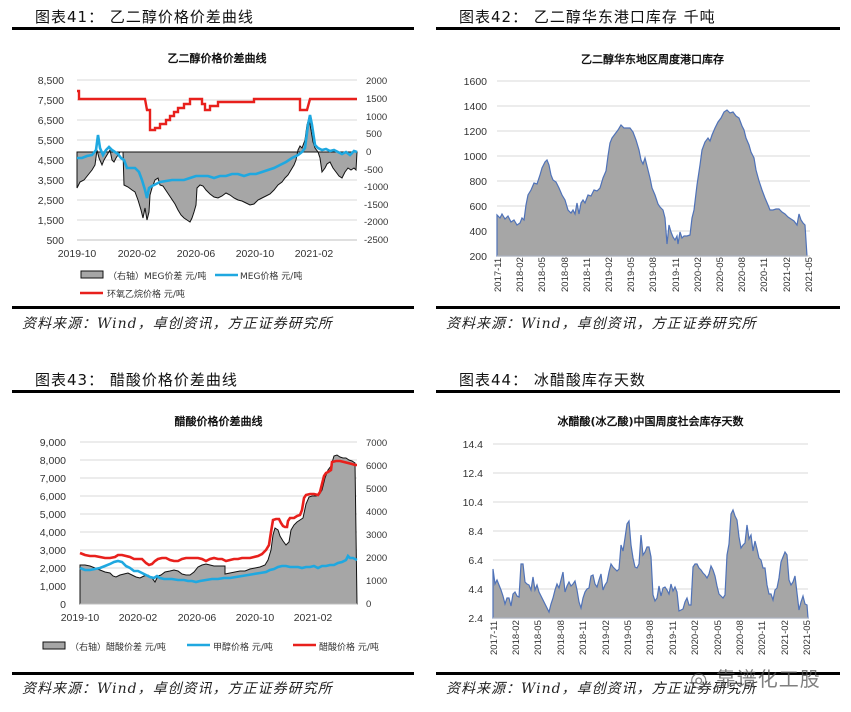 The width and height of the screenshot is (851, 712). I want to click on svg-text: （右轴）MEG价差 元/吨, so click(157, 276).